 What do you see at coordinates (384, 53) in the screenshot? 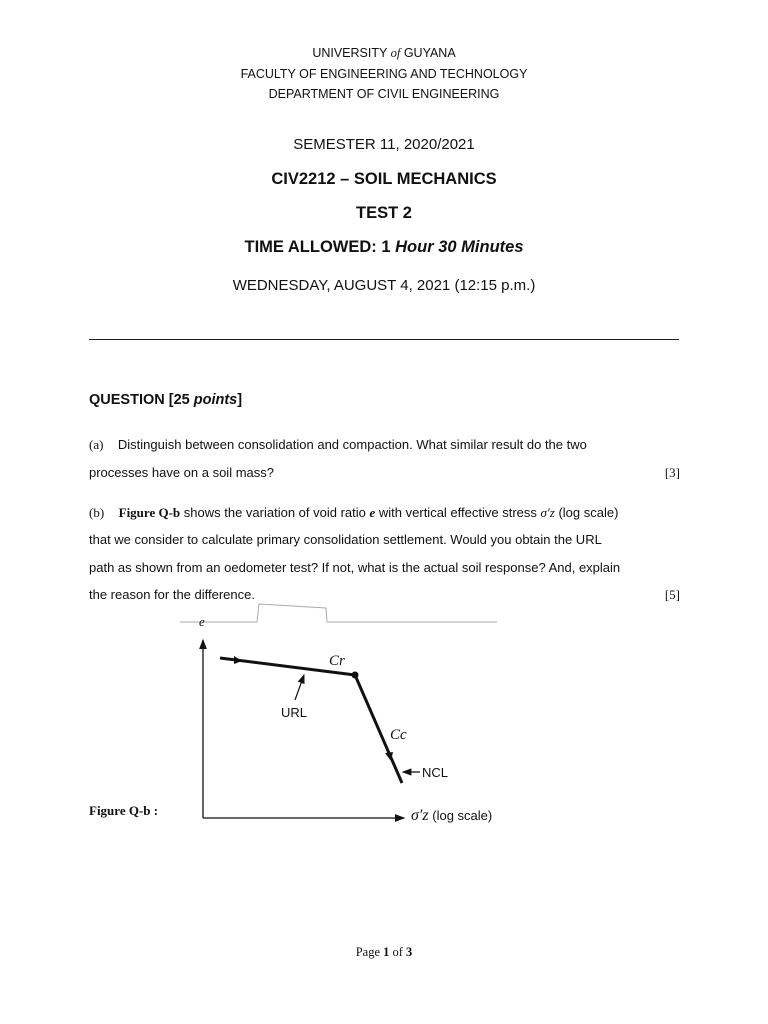
I see `university-name: UNIVERSITY of GUYANA` at bounding box center [384, 53].